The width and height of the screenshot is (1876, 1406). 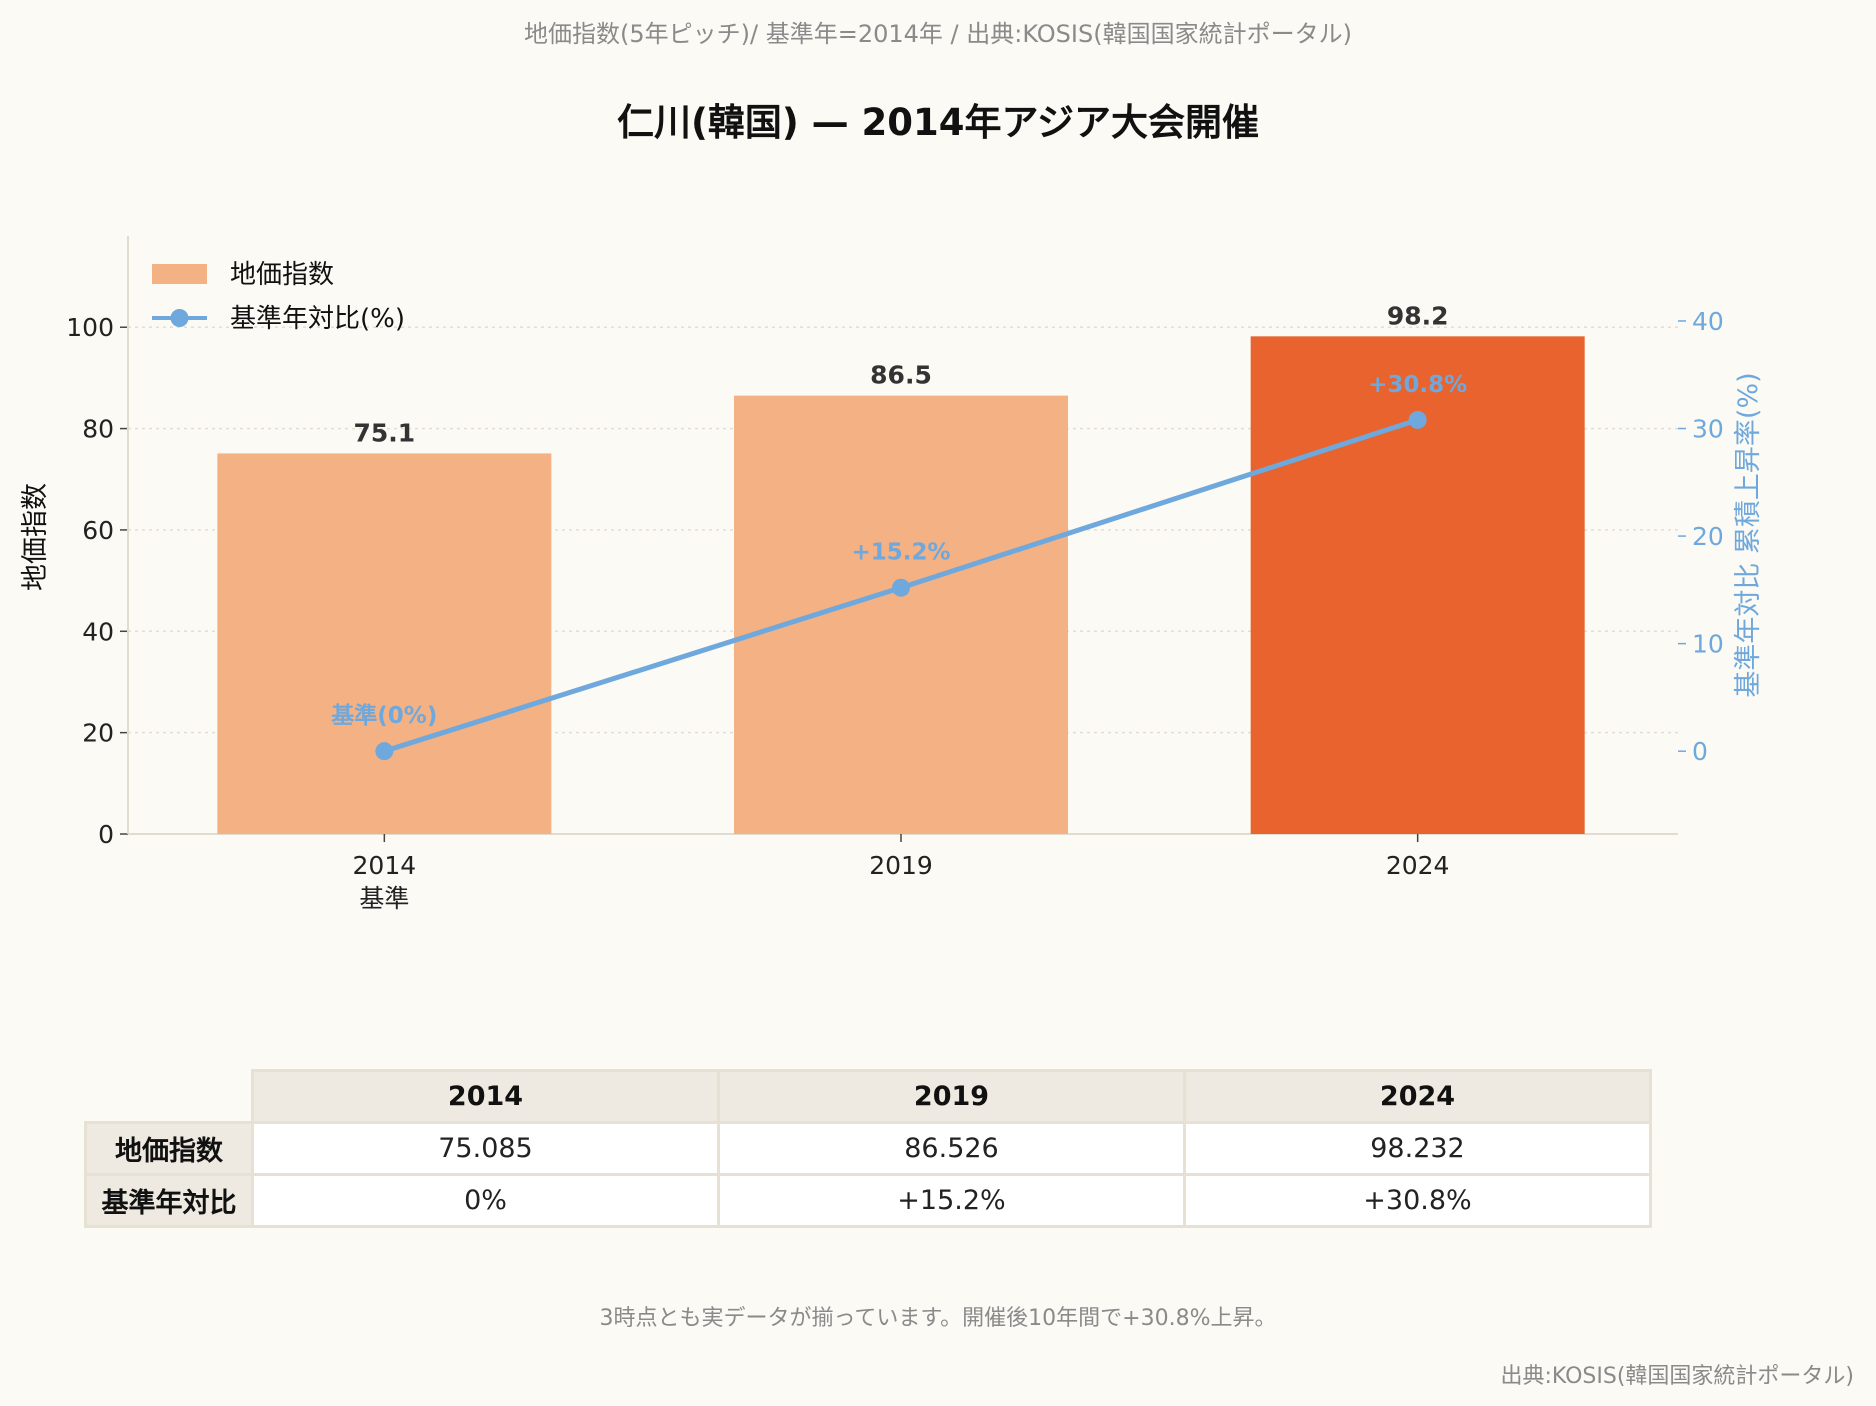 What do you see at coordinates (179, 274) in the screenshot?
I see `legend-swatch-bar` at bounding box center [179, 274].